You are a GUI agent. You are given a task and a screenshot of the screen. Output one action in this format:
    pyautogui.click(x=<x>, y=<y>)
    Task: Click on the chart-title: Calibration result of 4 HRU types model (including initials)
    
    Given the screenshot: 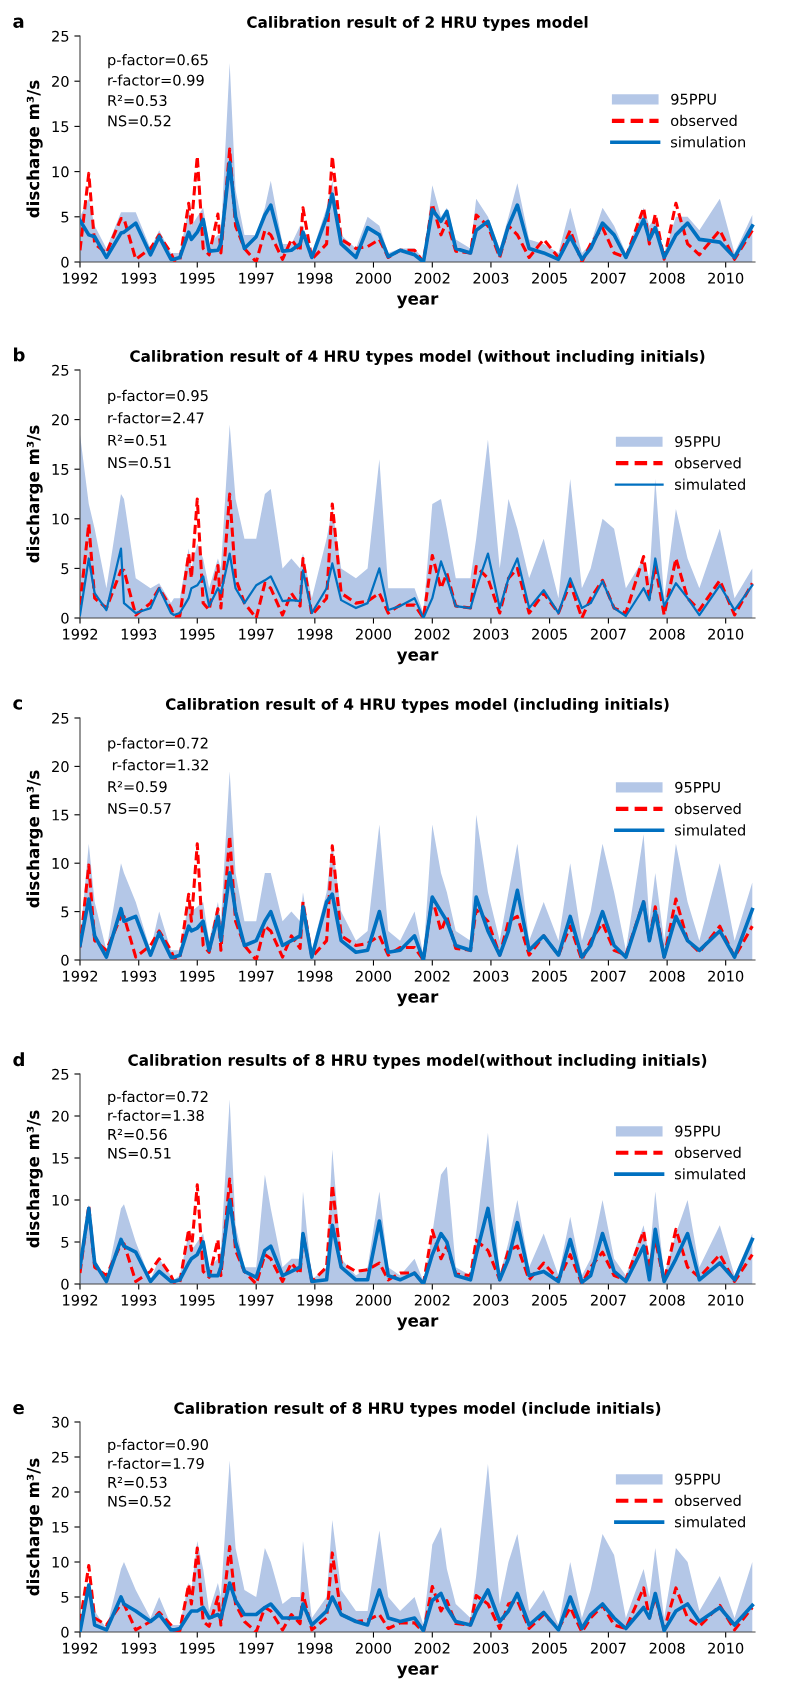 What is the action you would take?
    pyautogui.click(x=417, y=705)
    